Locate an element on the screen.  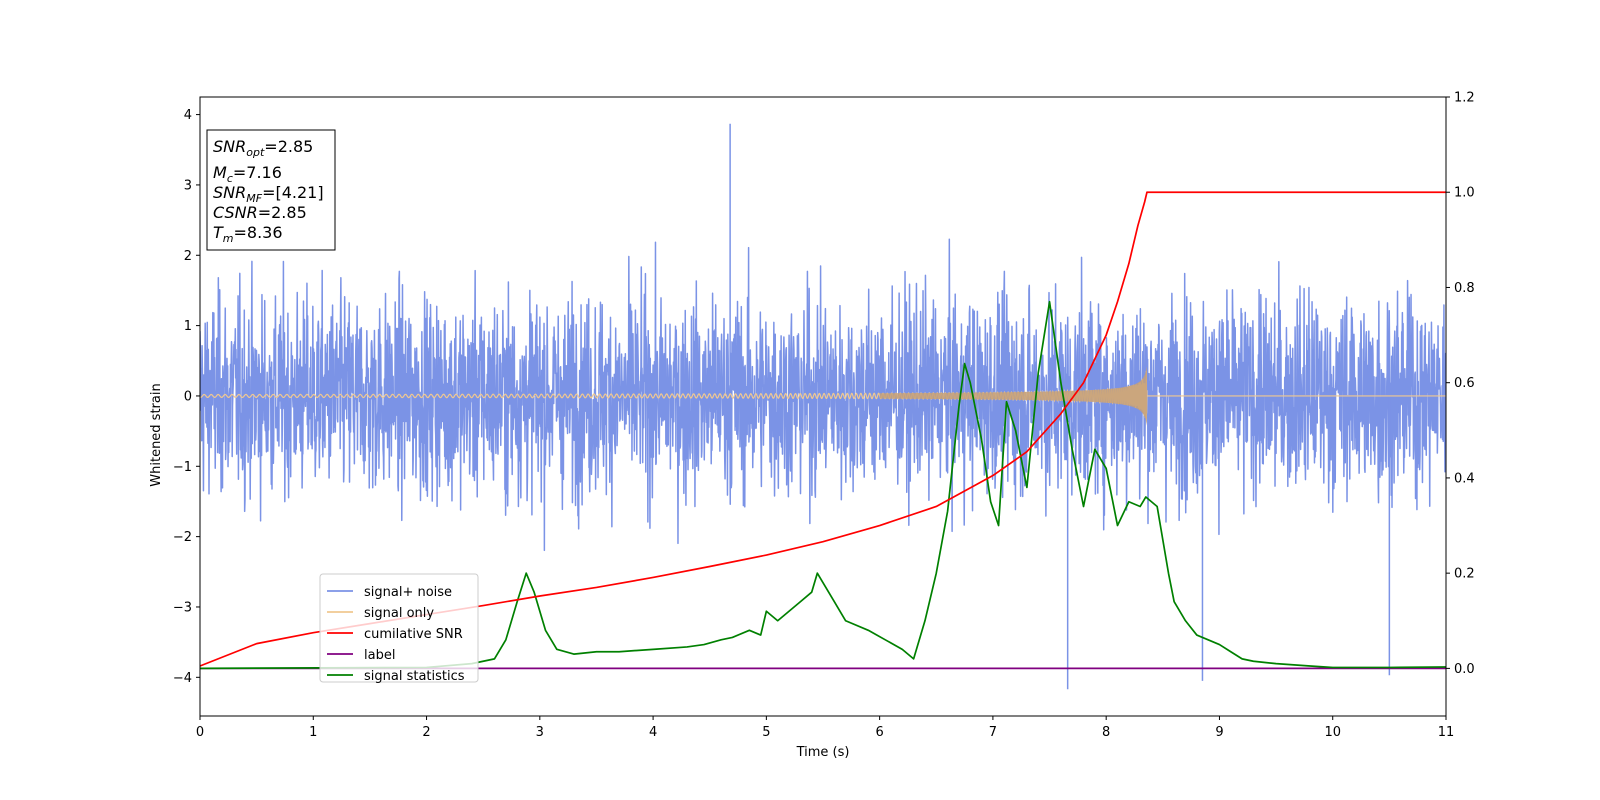
y2-tick-label: 0.4 is located at coordinates (1464, 478).